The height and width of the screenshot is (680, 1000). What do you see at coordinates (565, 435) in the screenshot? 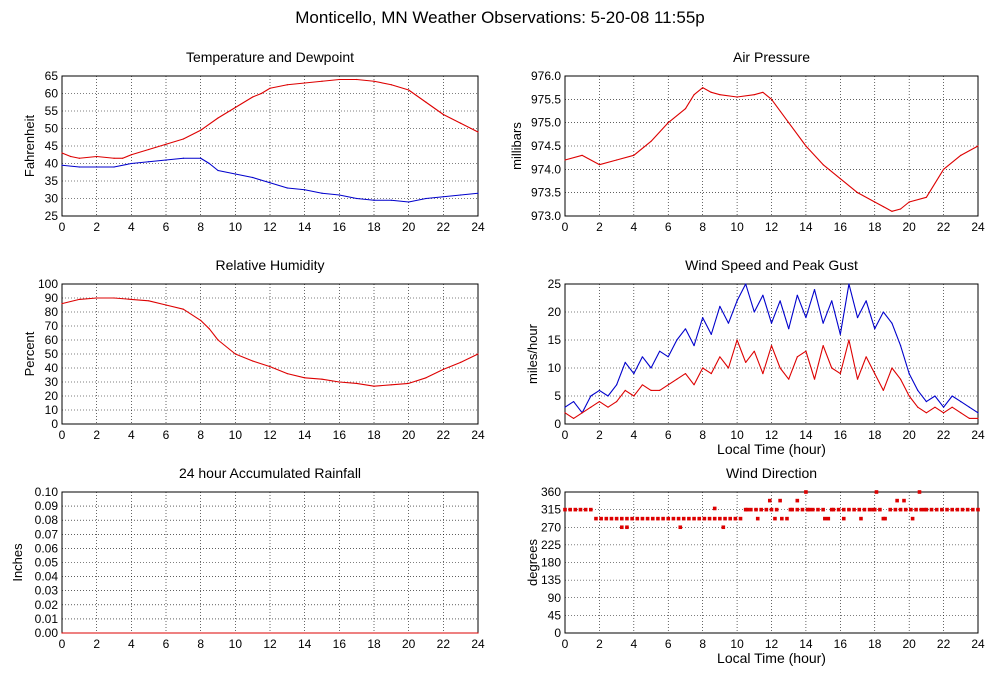
I see `x-tick-label: 0` at bounding box center [565, 435].